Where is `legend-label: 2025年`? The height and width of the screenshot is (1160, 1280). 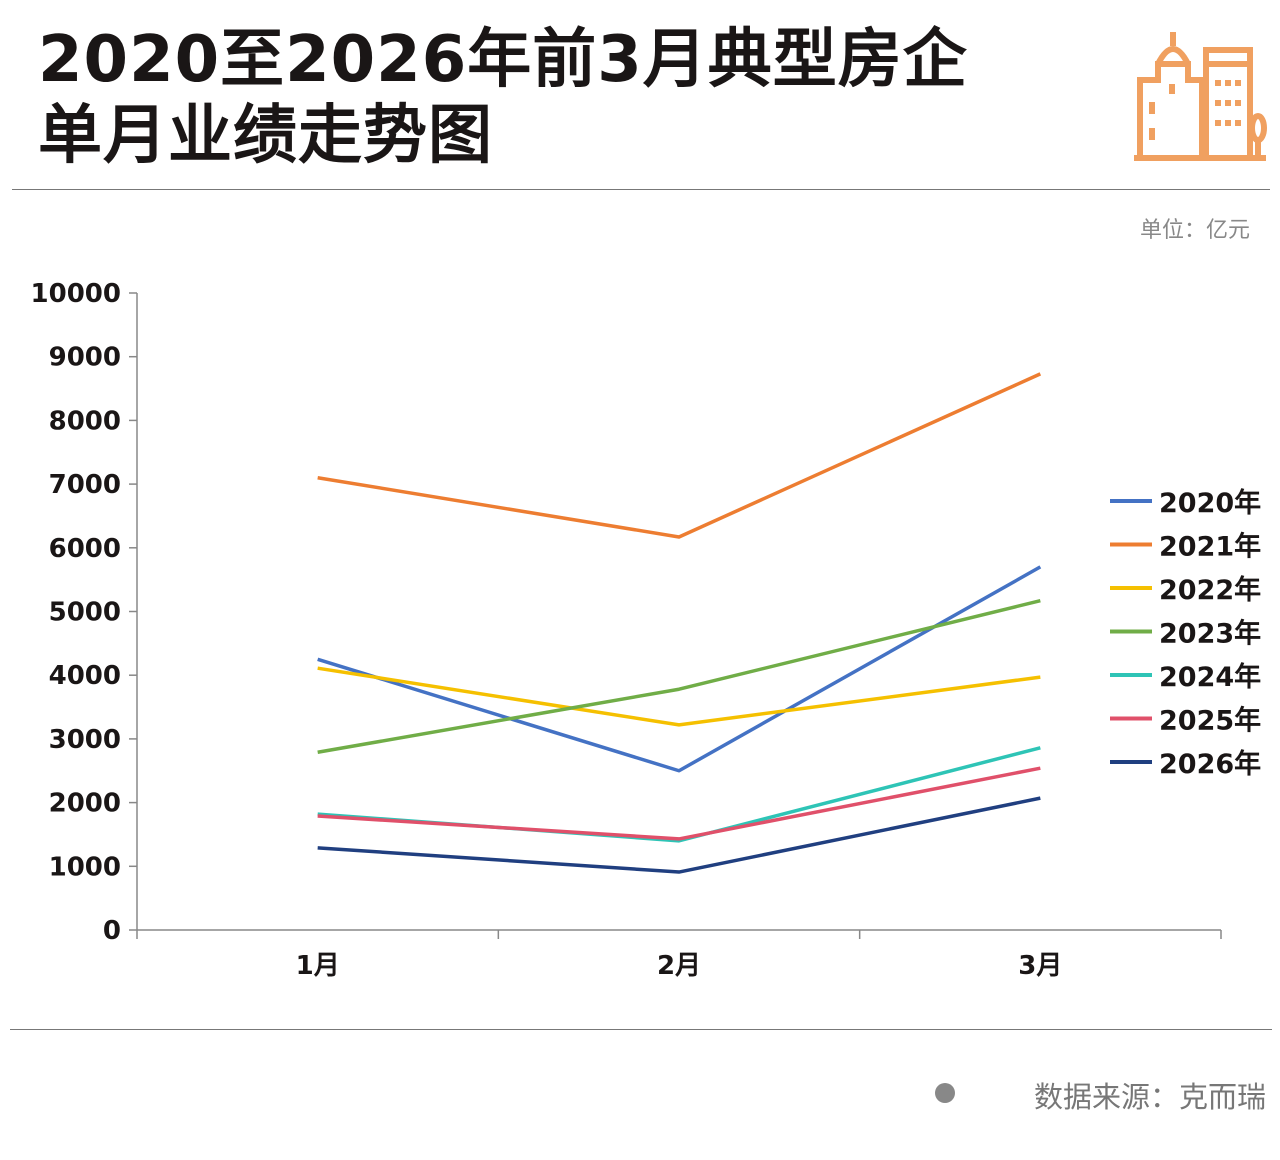
legend-label: 2025年 is located at coordinates (1210, 721).